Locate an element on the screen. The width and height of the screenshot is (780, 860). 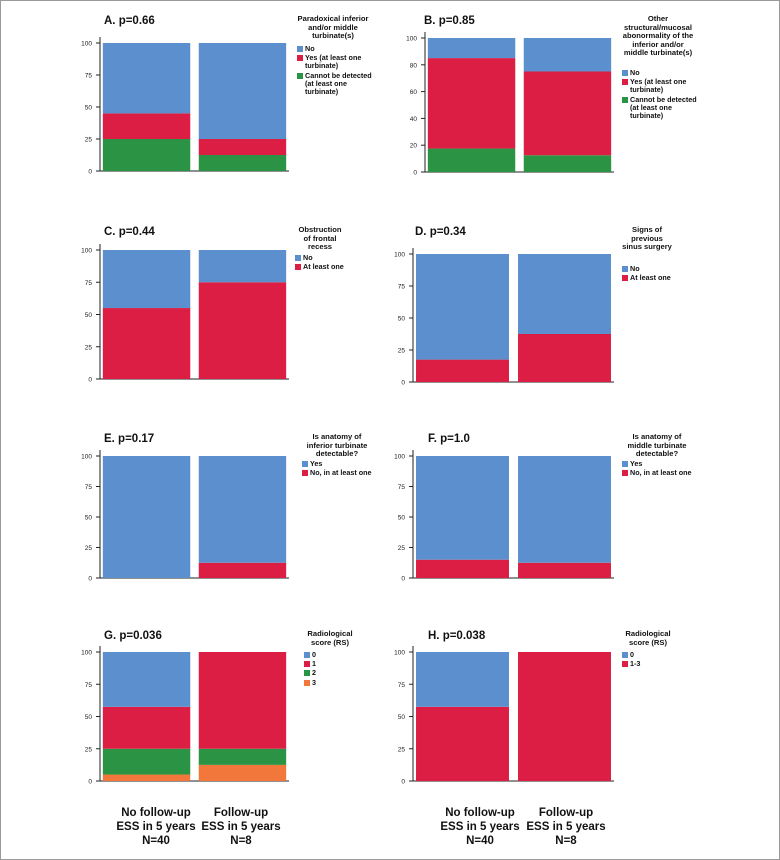
legend: Yes No, in at least one is located at coordinates (342, 468).